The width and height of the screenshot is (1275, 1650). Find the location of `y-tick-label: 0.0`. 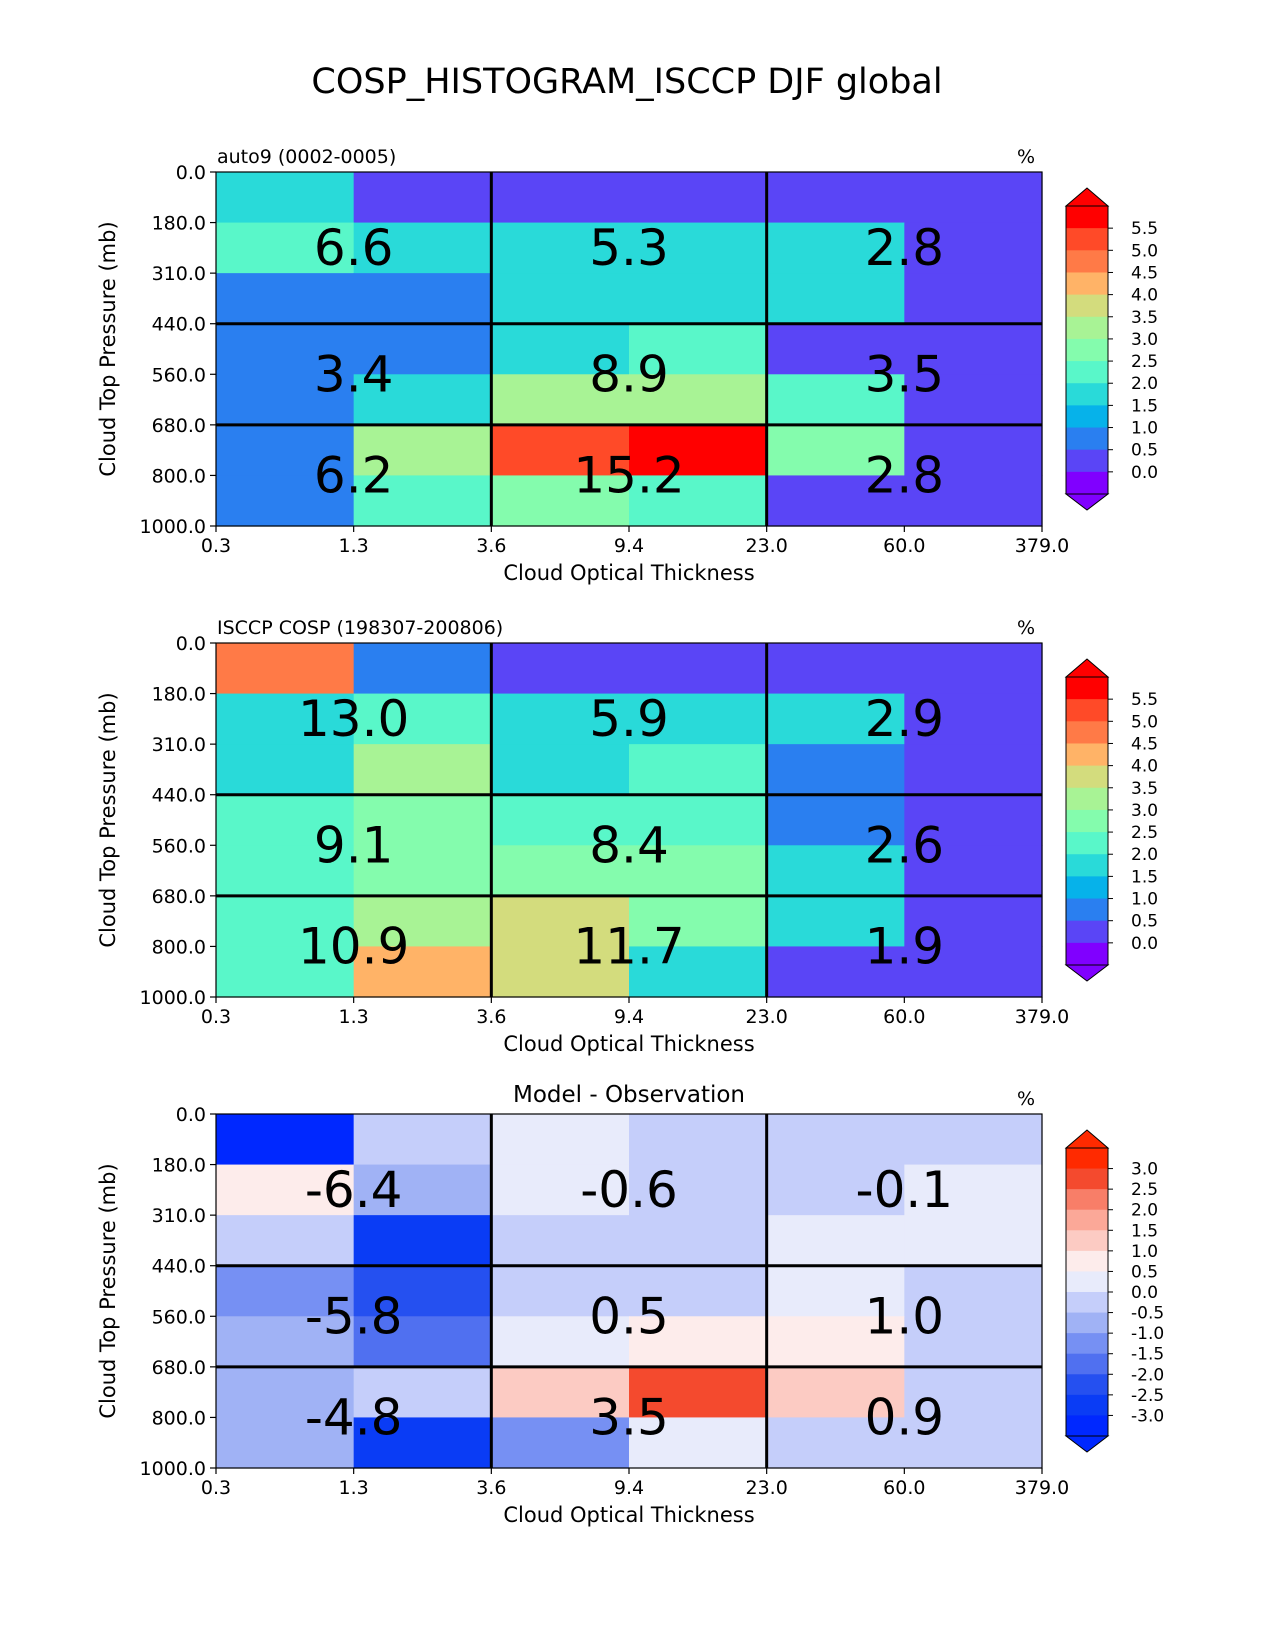

y-tick-label: 0.0 is located at coordinates (191, 1115).